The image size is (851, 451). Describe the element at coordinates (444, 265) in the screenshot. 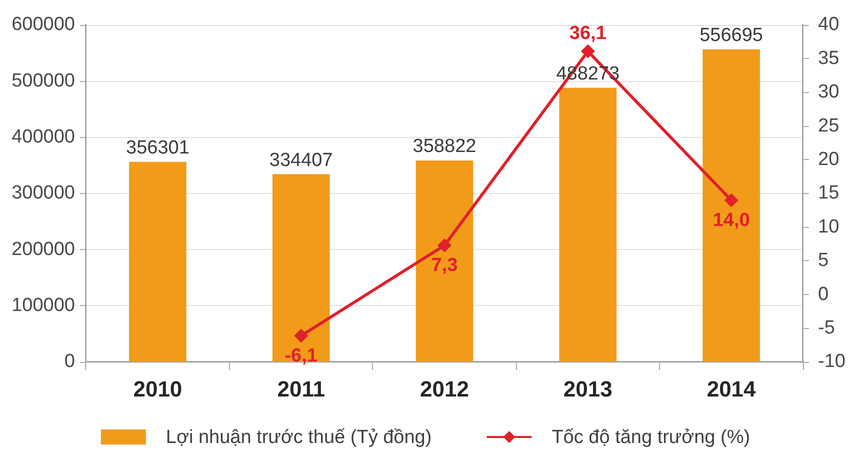

I see `data-label: 7,3` at that location.